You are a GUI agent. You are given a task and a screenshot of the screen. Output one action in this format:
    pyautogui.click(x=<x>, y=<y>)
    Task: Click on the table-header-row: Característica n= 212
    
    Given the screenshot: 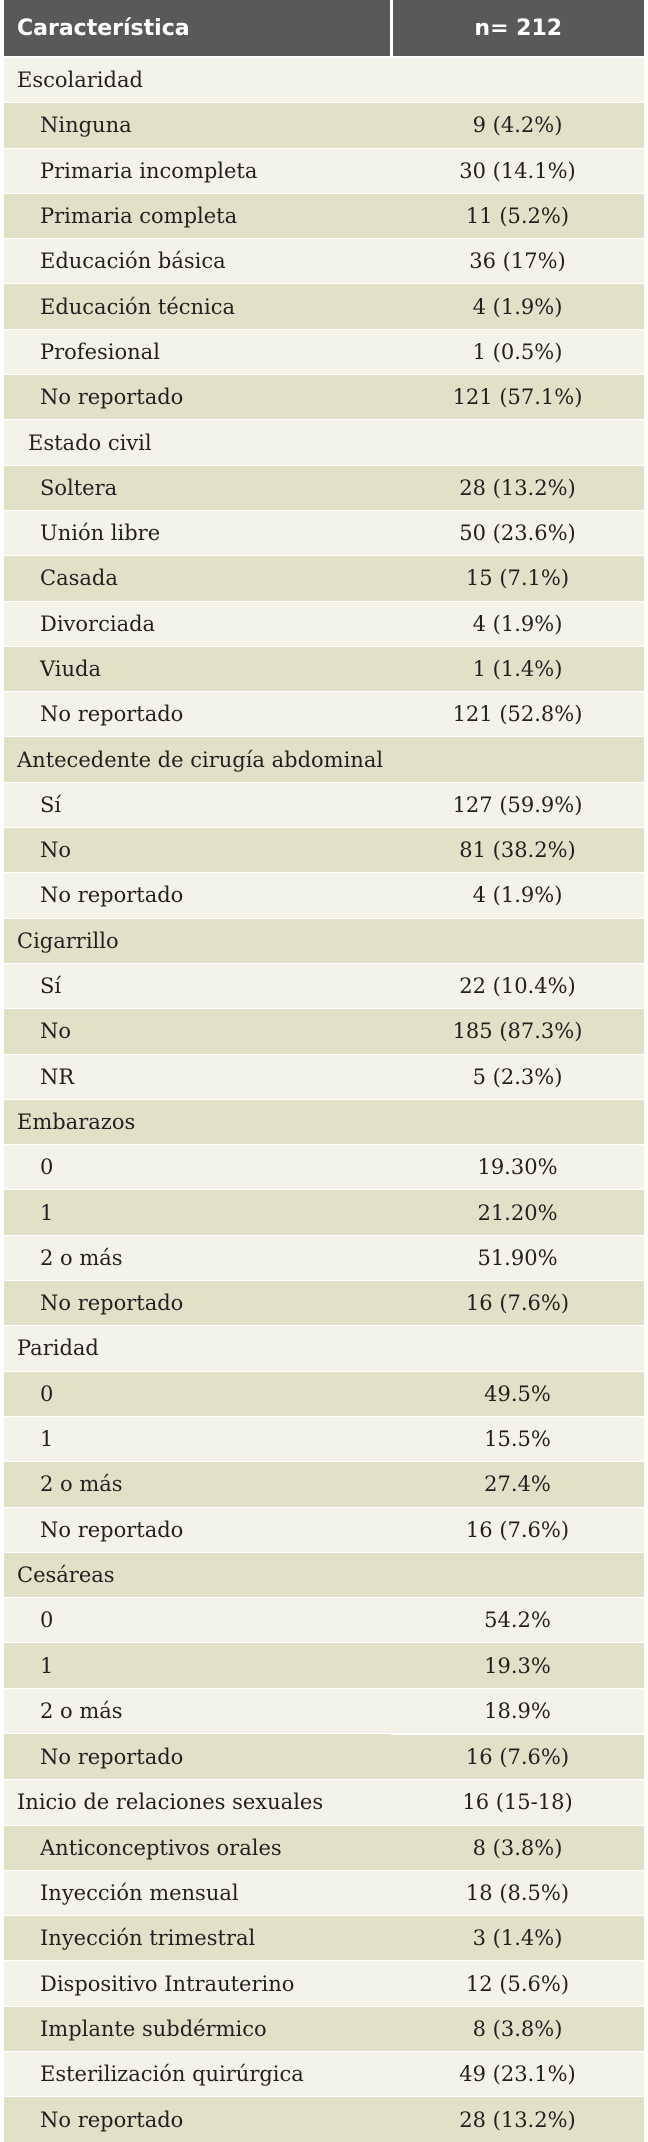 What is the action you would take?
    pyautogui.click(x=324, y=29)
    